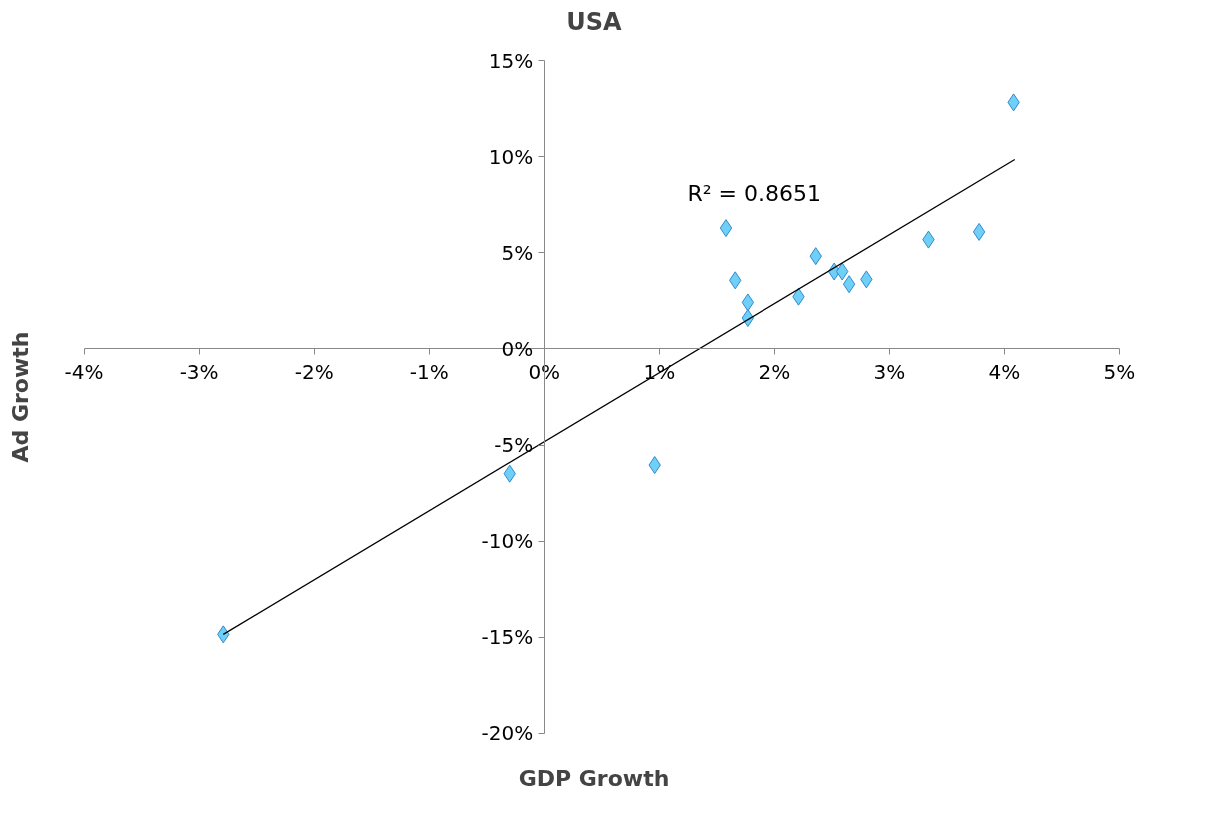 The image size is (1214, 822). Describe the element at coordinates (429, 371) in the screenshot. I see `x-tick-label: -1%` at that location.